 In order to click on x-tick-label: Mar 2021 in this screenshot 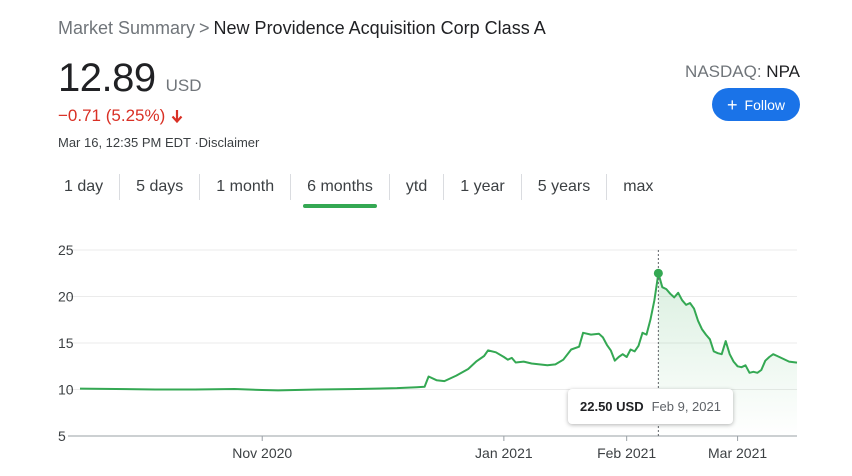, I will do `click(737, 453)`.